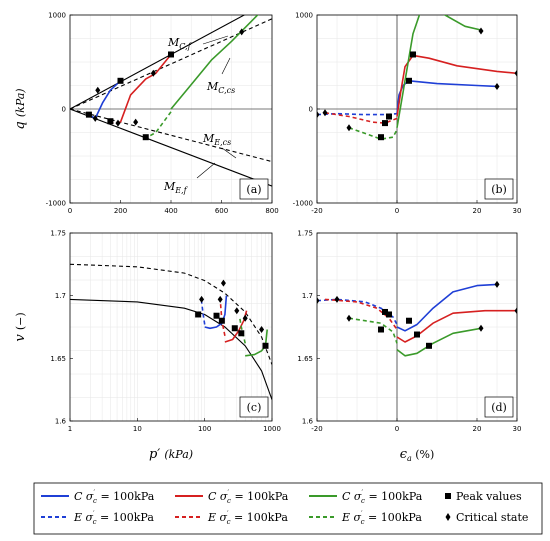 This screenshot has height=541, width=550. I want to click on x-tick-label: 1000, so click(272, 429).